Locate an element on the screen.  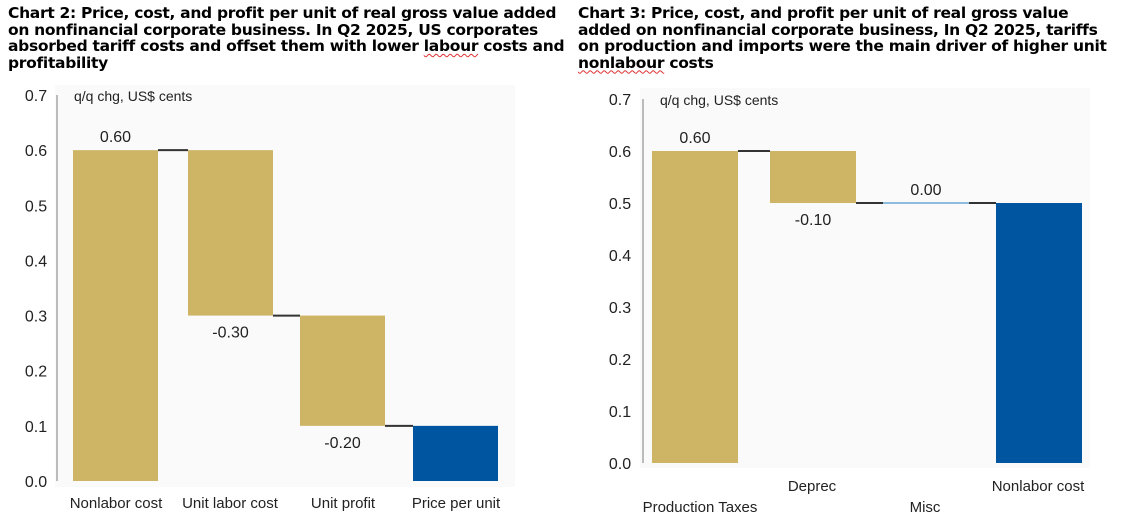
bar-price-per-unit is located at coordinates (455, 453).